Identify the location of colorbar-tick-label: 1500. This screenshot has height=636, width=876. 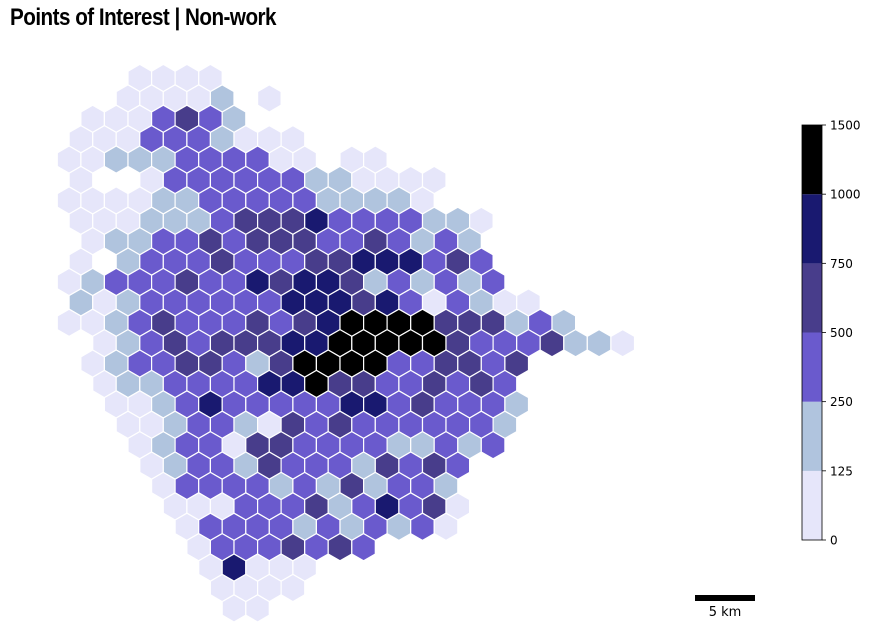
(845, 126).